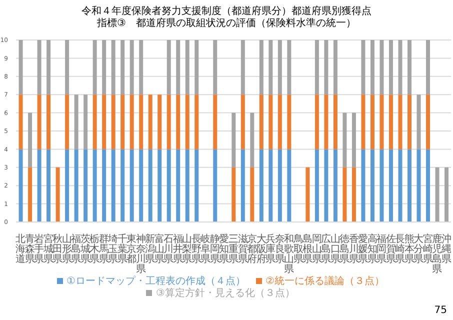  I want to click on x-tick-label: 岡山県, so click(317, 249).